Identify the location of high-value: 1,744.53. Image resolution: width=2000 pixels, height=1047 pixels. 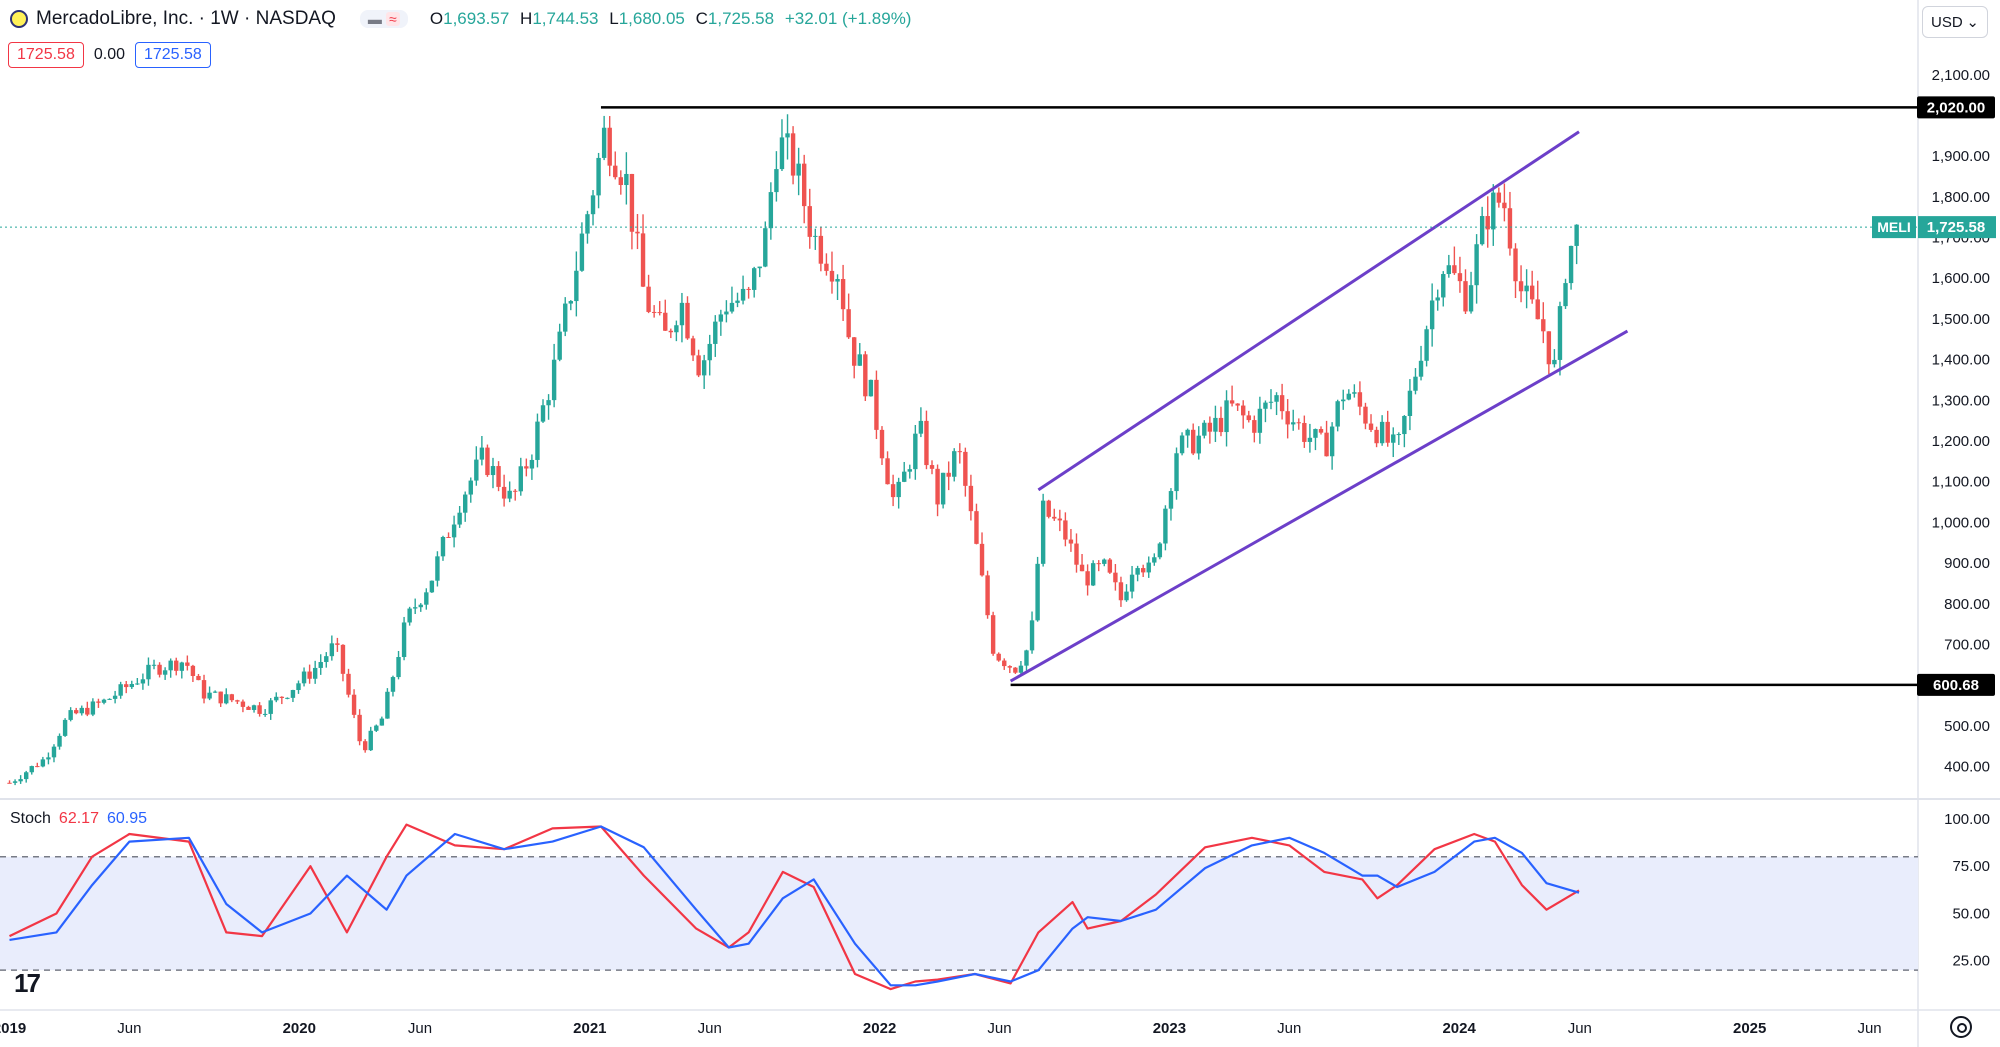
(565, 18).